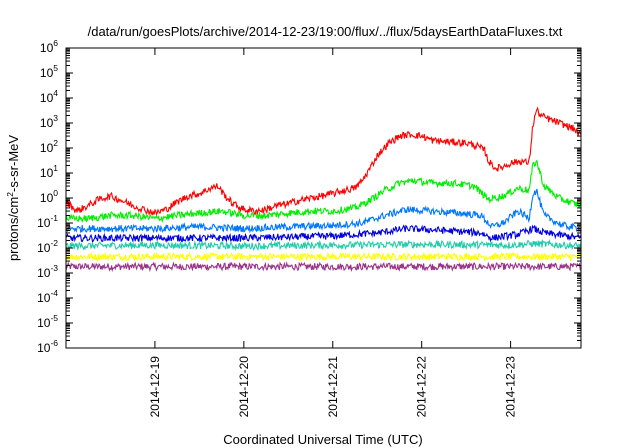 The height and width of the screenshot is (448, 640). I want to click on y-tick-label: 10⁶, so click(49, 46).